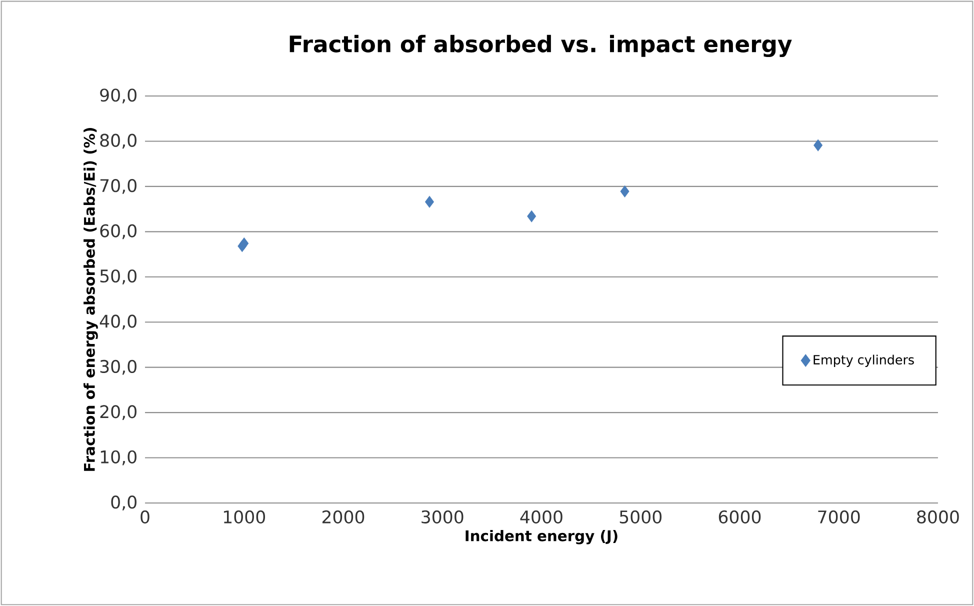 The height and width of the screenshot is (606, 974). What do you see at coordinates (839, 517) in the screenshot?
I see `x-tick-label: 7000` at bounding box center [839, 517].